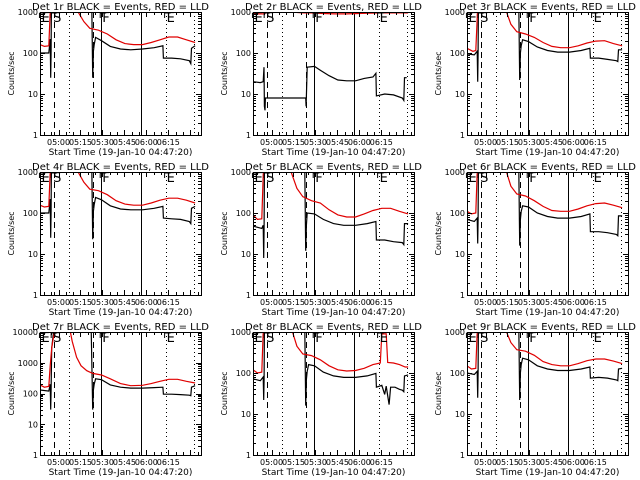  I want to click on chart-title: Det 5r BLACK = Events, RED = LLD, so click(333, 167).